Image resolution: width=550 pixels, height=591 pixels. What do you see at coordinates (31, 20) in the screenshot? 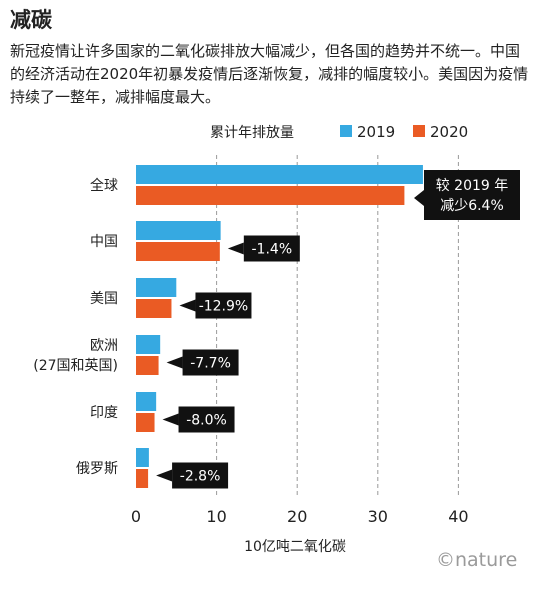
I see `chart-title: 减碳` at bounding box center [31, 20].